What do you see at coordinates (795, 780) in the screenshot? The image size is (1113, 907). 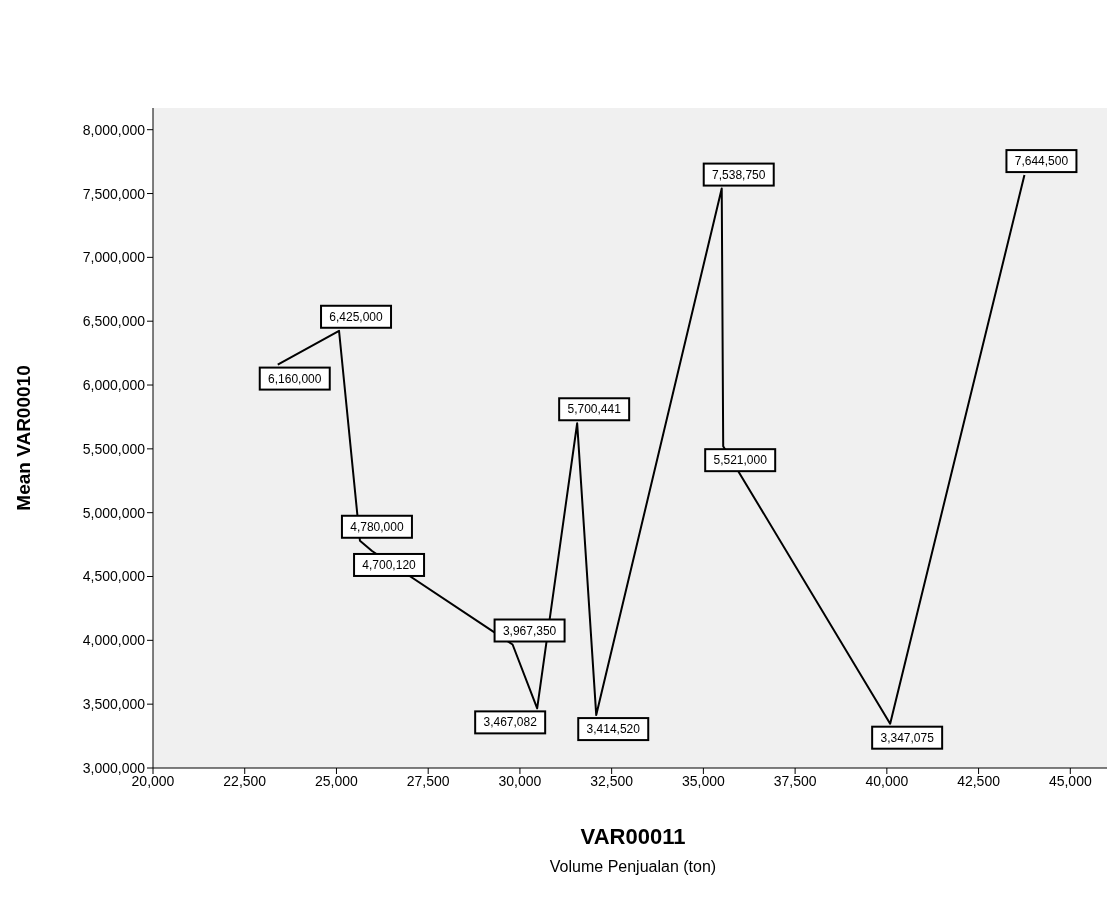 I see `x-tick-label: 37,500` at bounding box center [795, 780].